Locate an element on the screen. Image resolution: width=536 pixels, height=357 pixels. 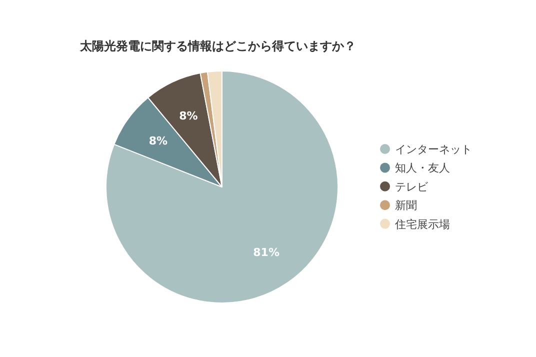
data-label: 81% is located at coordinates (266, 253).